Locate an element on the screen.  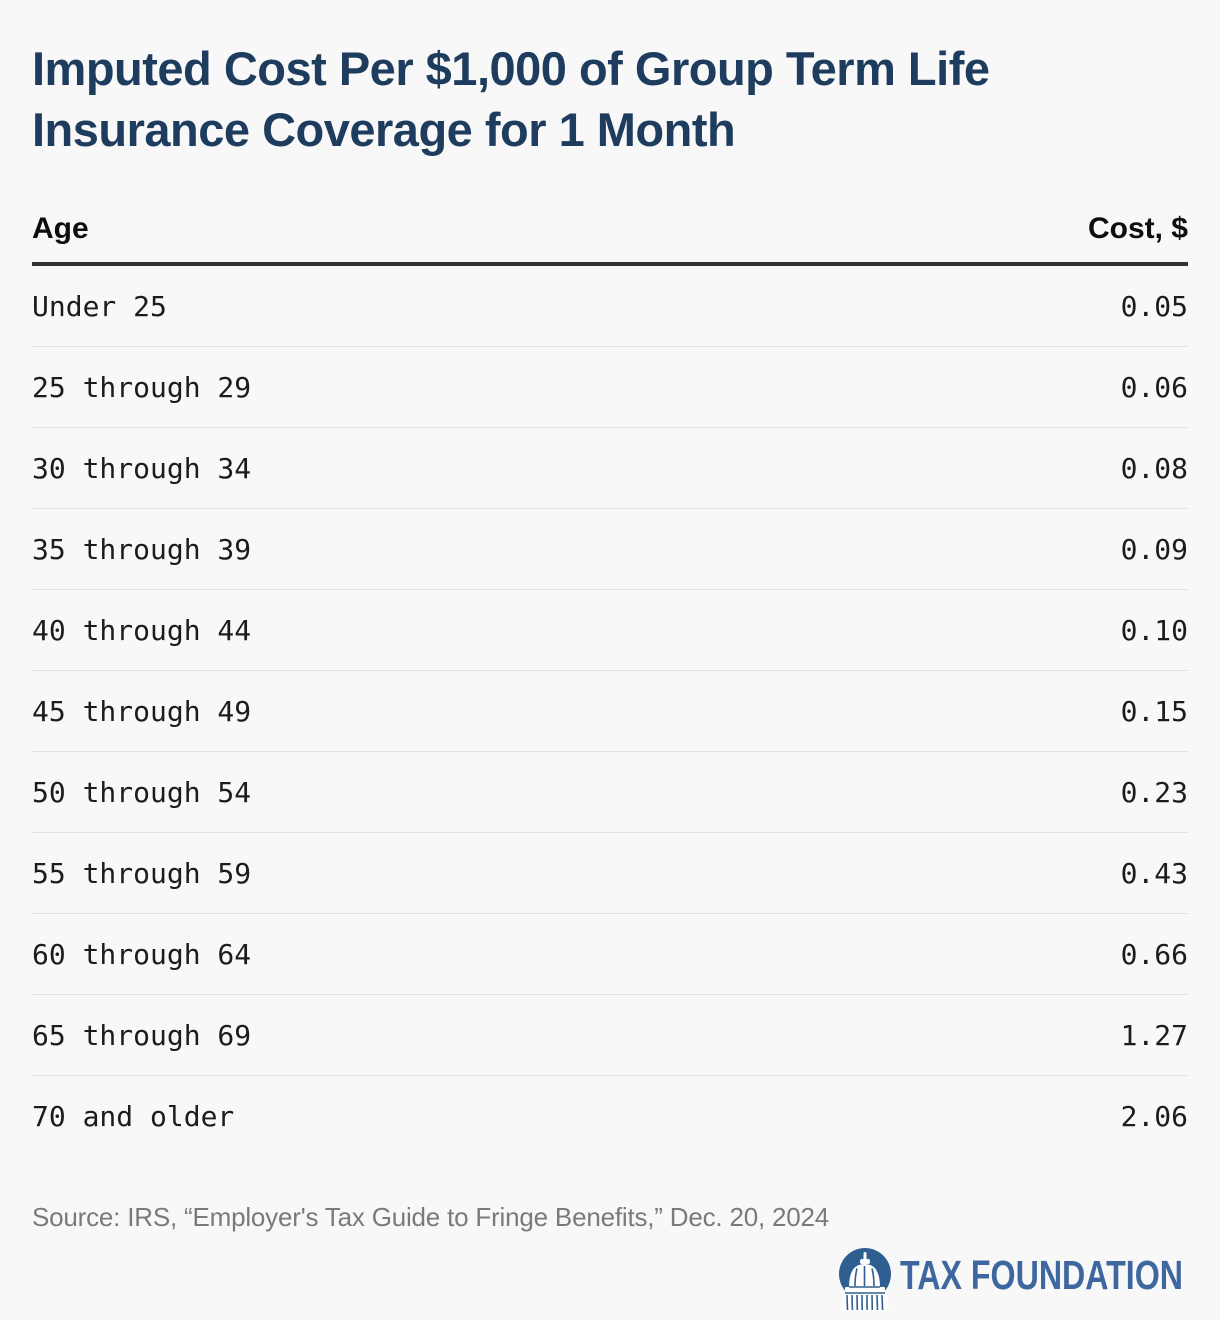
age-cell: 65 through 69 is located at coordinates (142, 1035).